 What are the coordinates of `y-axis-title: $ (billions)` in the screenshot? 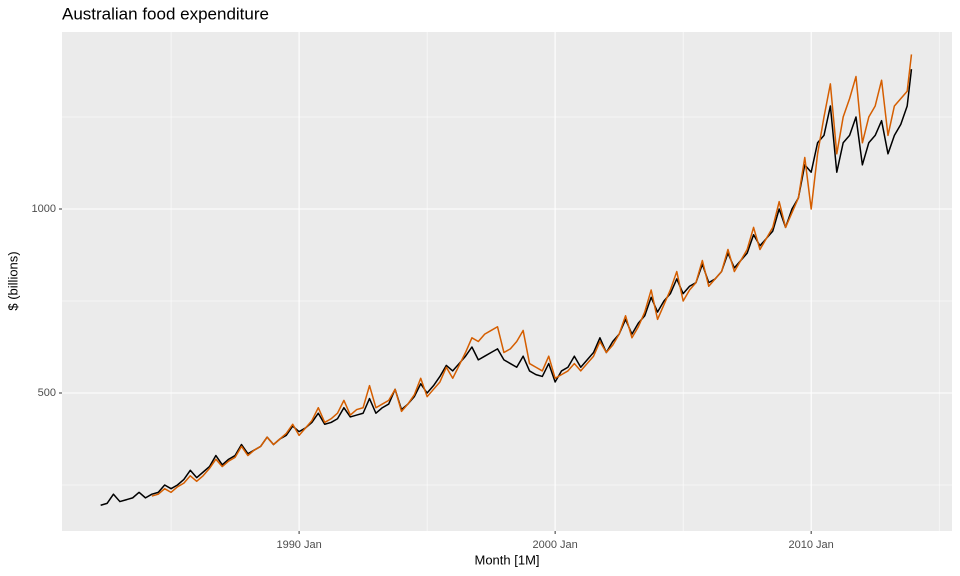 It's located at (12, 280).